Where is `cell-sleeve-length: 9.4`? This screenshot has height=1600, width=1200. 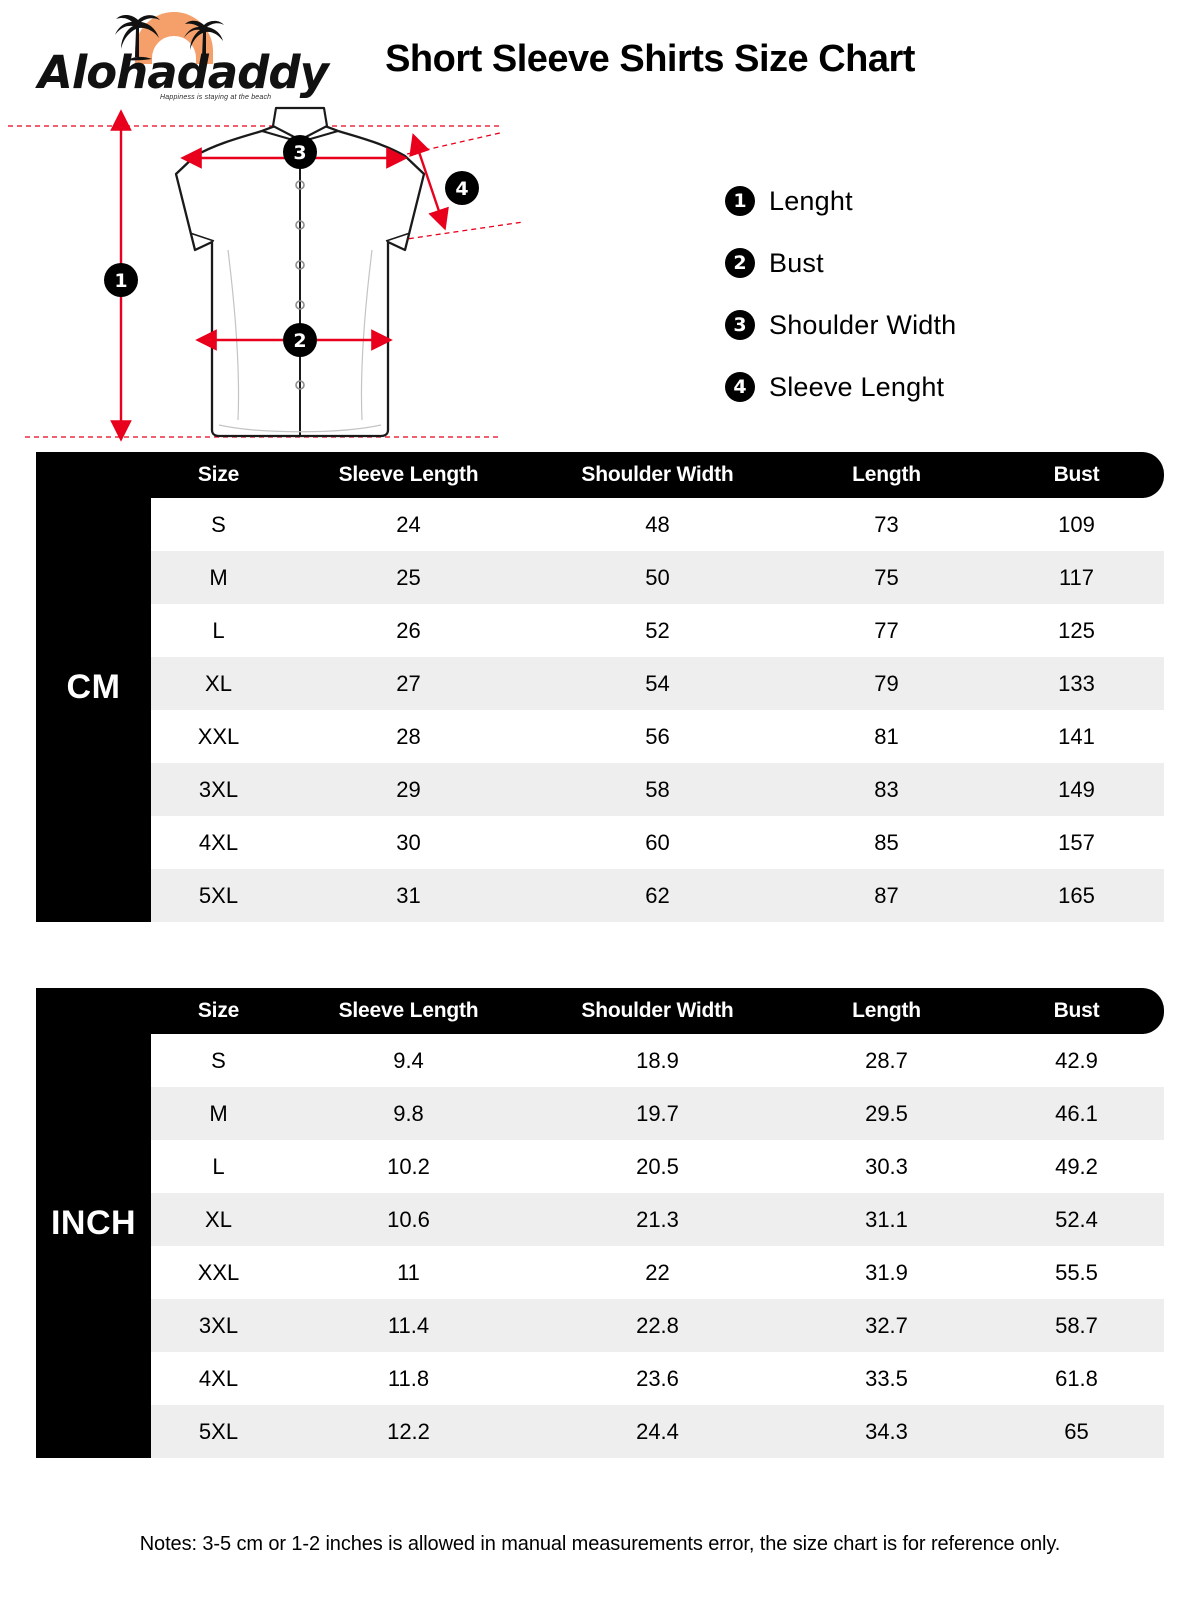 cell-sleeve-length: 9.4 is located at coordinates (408, 1060).